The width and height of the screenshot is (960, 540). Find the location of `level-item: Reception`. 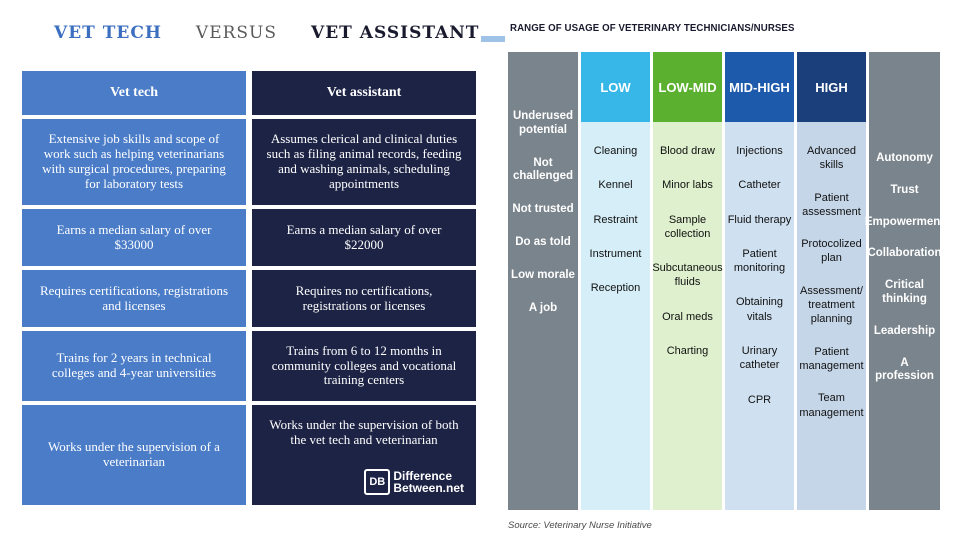

level-item: Reception is located at coordinates (615, 288).